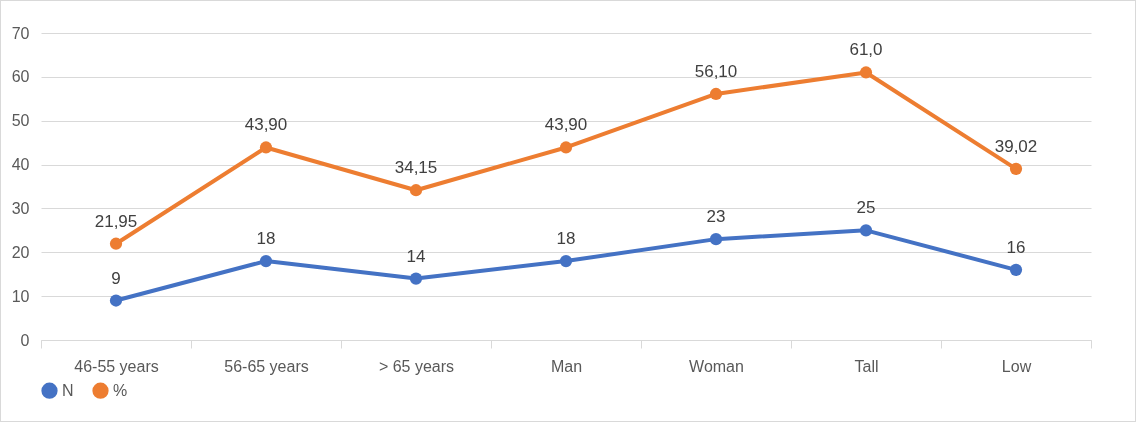  I want to click on data-label: 9, so click(116, 278).